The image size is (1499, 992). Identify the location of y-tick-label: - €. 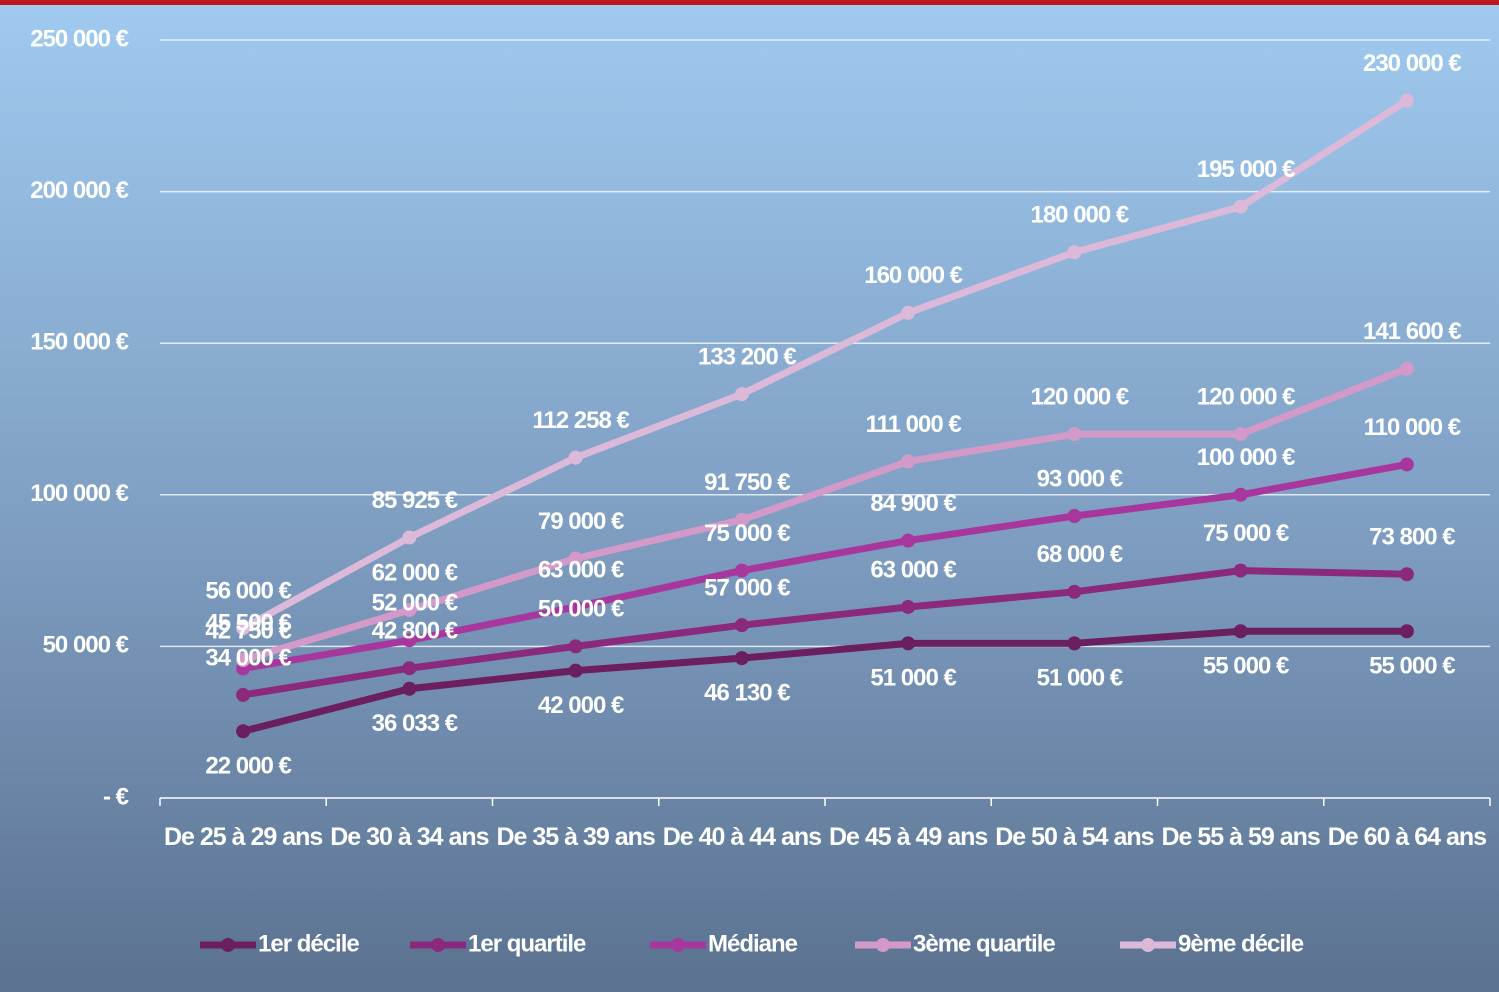
(116, 796).